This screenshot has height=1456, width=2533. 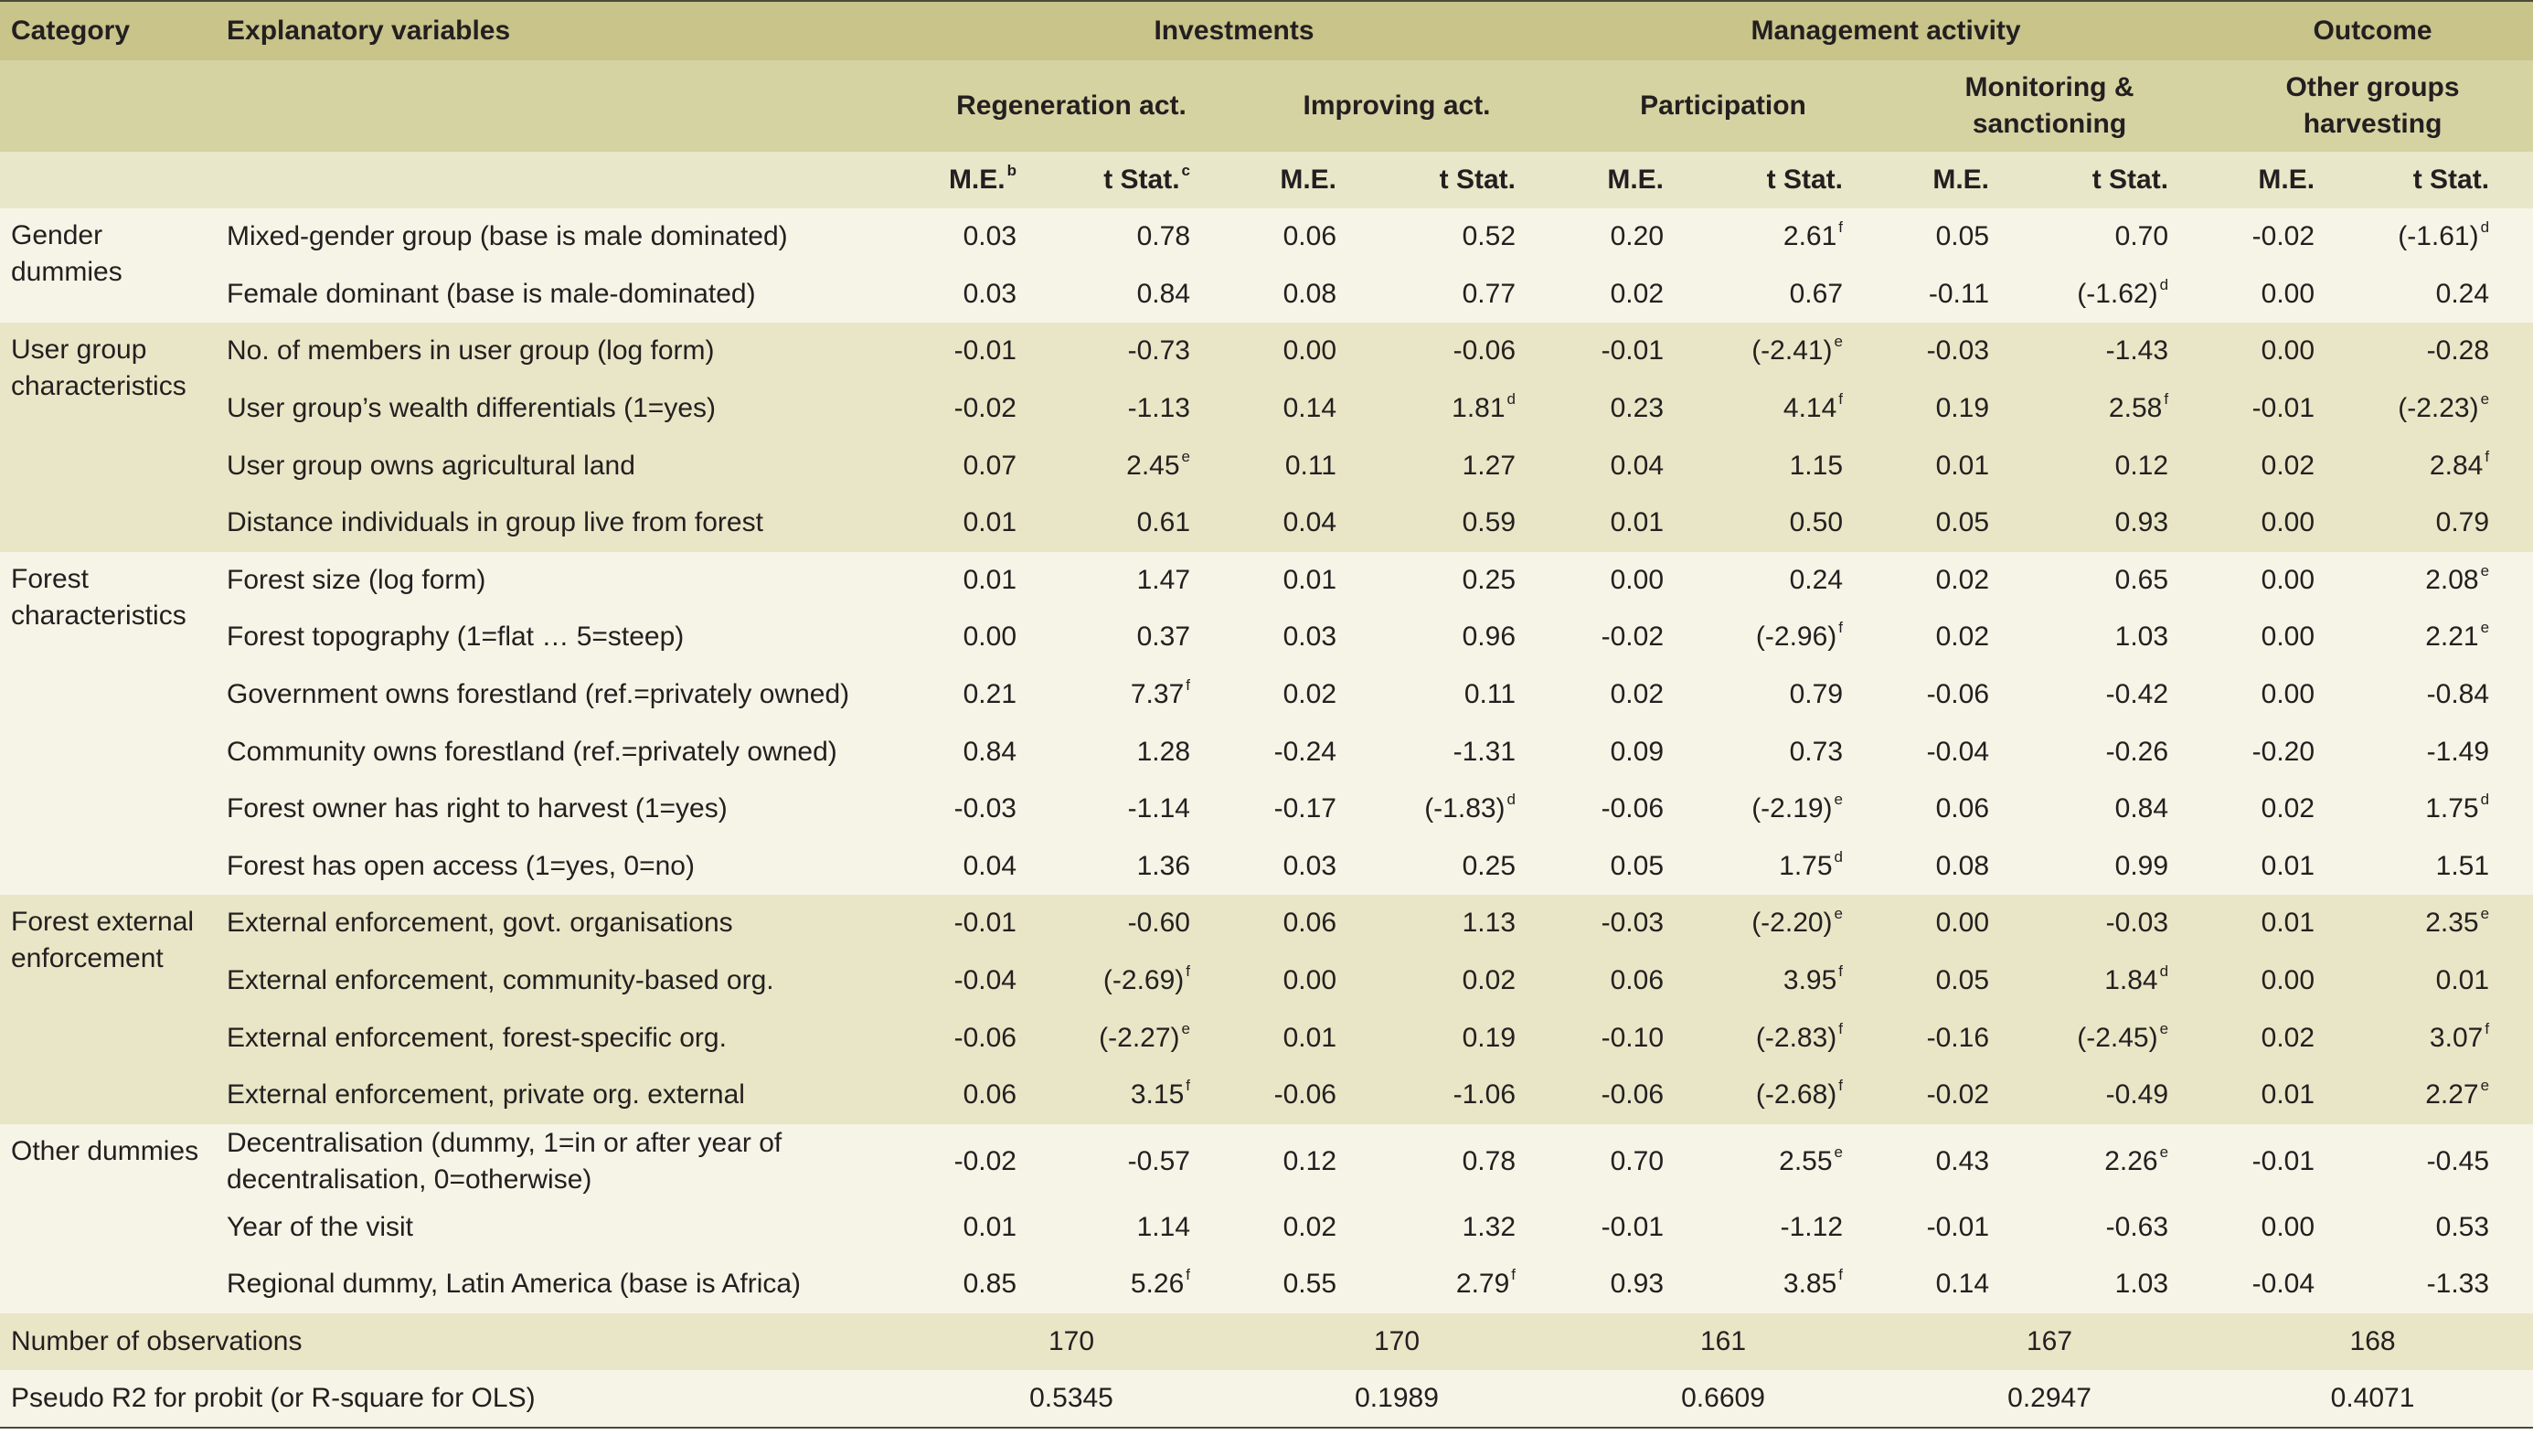 I want to click on me-header: M.E. b, so click(x=985, y=180).